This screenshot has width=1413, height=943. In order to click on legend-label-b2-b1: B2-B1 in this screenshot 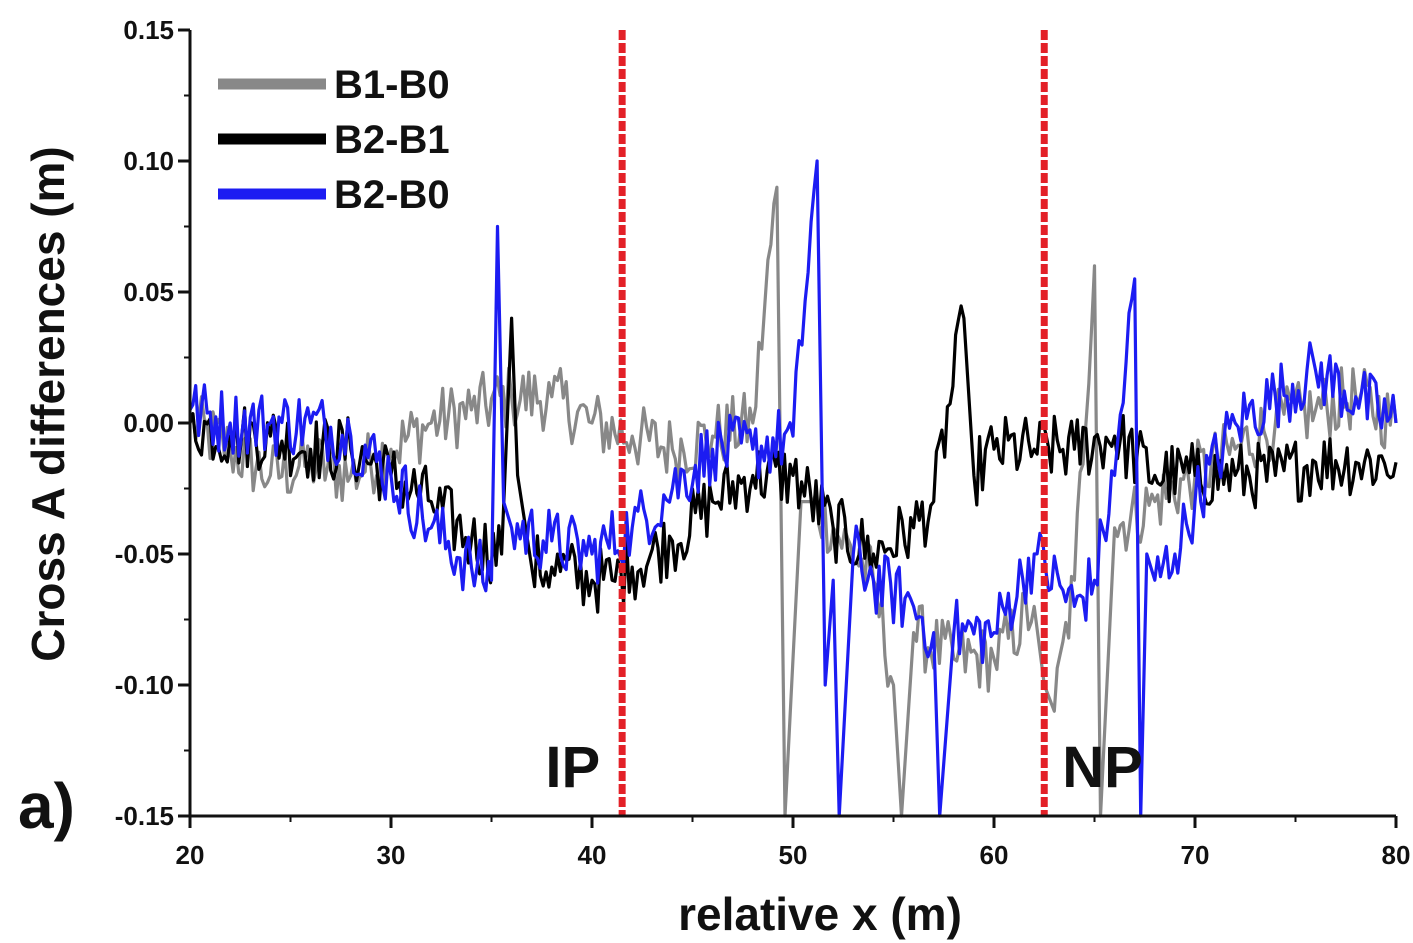, I will do `click(392, 140)`.